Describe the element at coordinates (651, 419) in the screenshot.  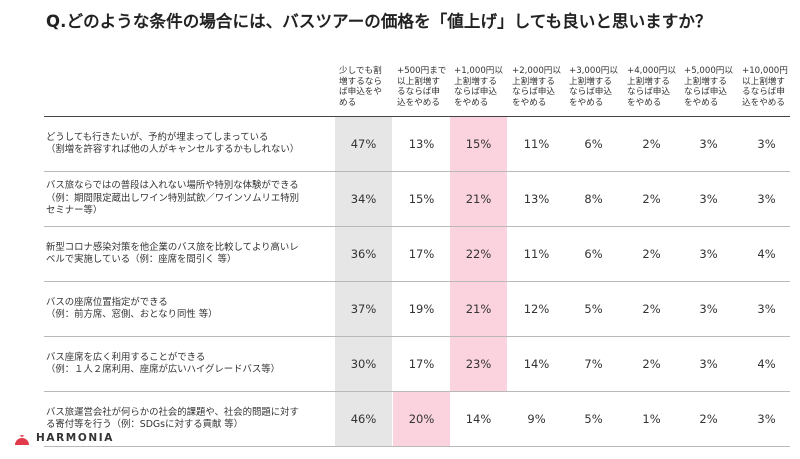
I see `table-cell: 1%` at that location.